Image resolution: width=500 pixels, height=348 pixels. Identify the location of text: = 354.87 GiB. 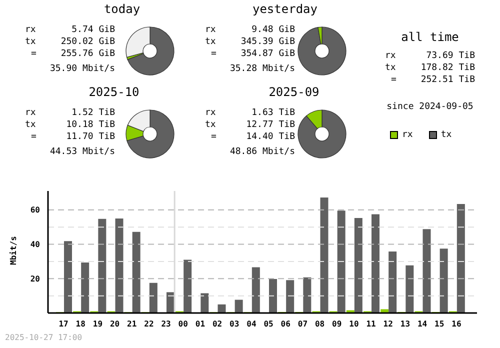
(253, 54).